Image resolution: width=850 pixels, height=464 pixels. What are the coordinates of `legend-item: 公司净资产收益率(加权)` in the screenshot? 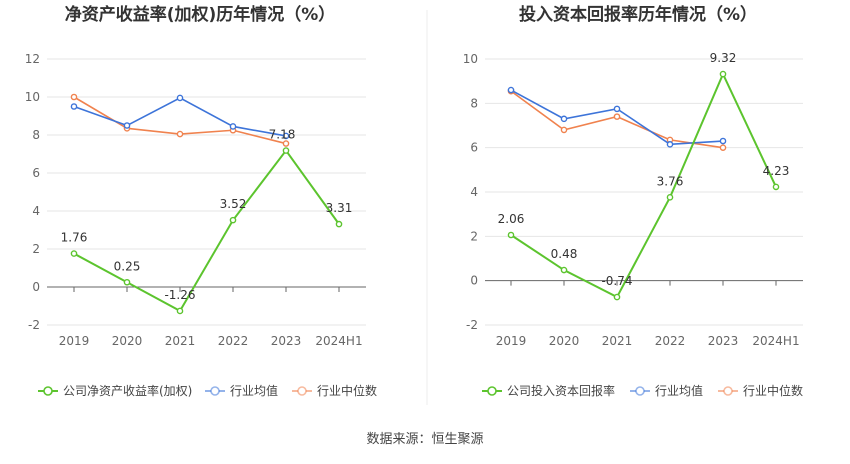 It's located at (115, 390).